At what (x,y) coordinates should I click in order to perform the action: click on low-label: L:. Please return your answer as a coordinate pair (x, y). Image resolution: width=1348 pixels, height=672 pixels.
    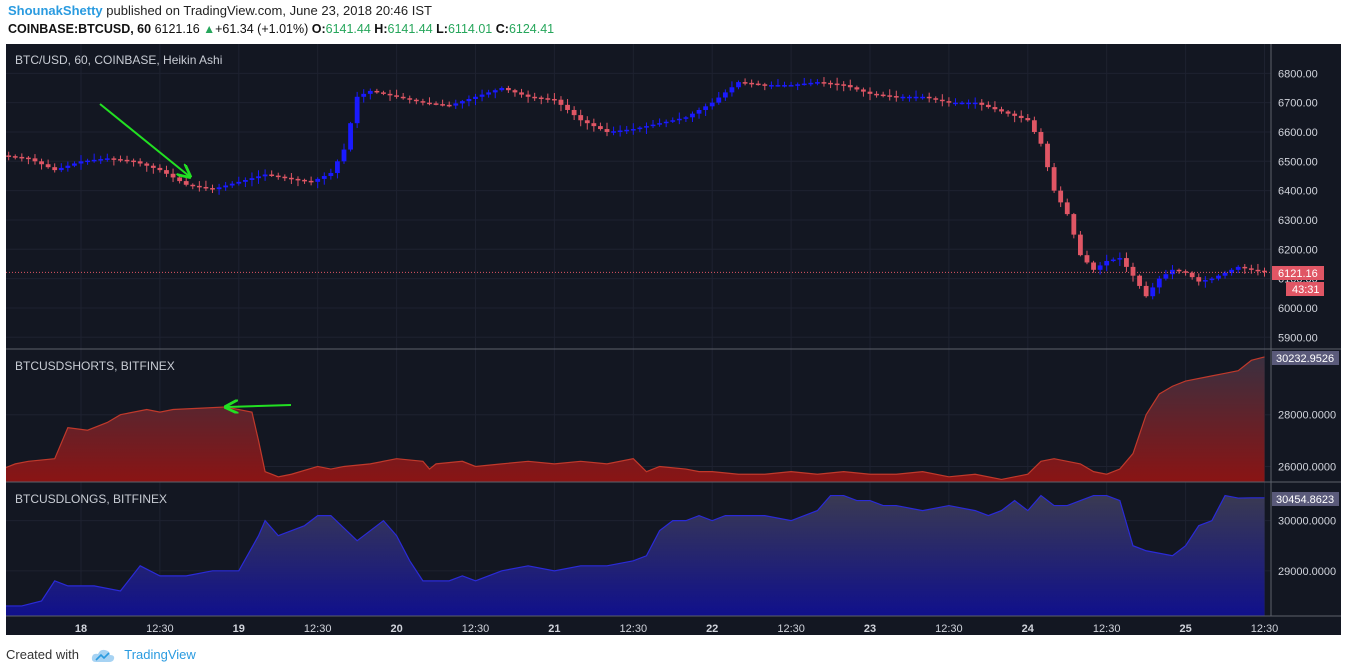
    Looking at the image, I should click on (442, 29).